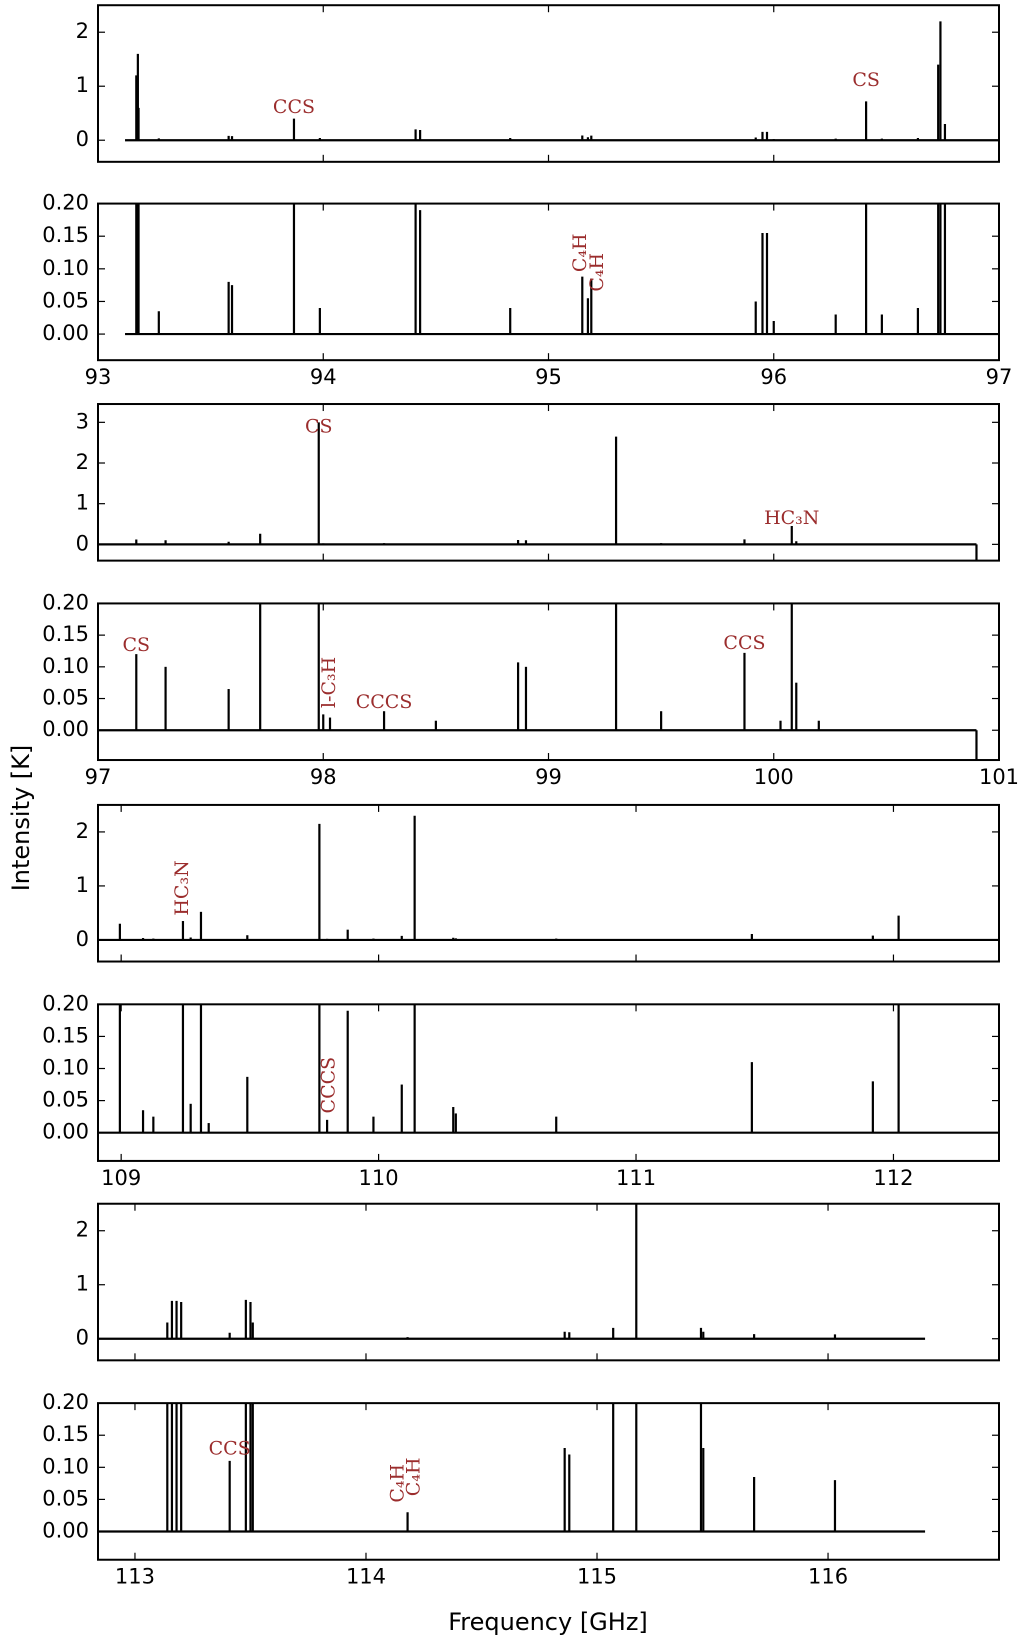 The height and width of the screenshot is (1637, 1020). What do you see at coordinates (379, 1178) in the screenshot?
I see `x-tick-label: 110` at bounding box center [379, 1178].